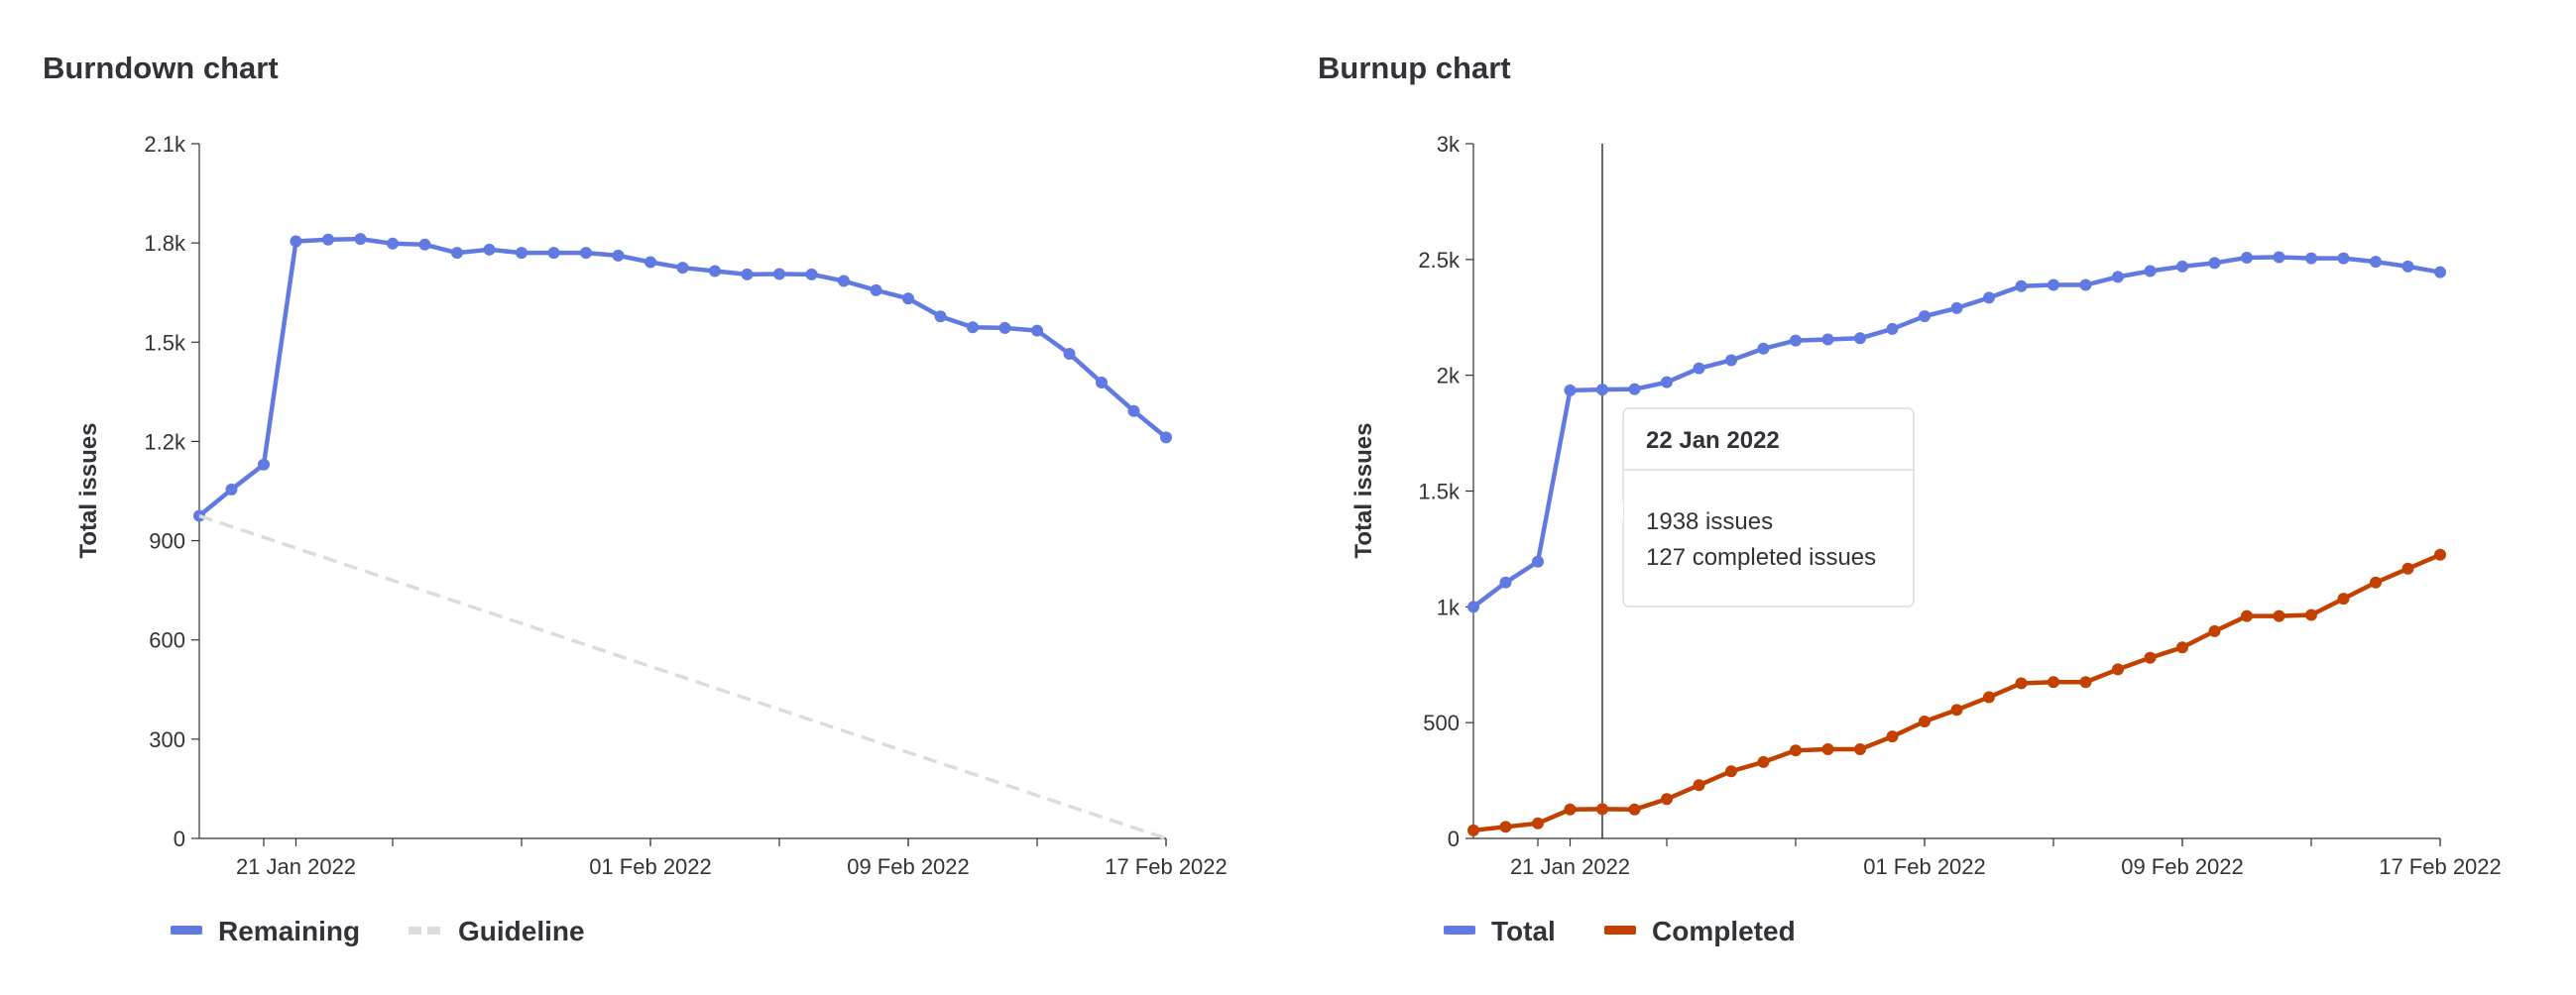 The height and width of the screenshot is (995, 2576). I want to click on burnup-title: Burnup chart, so click(1415, 68).